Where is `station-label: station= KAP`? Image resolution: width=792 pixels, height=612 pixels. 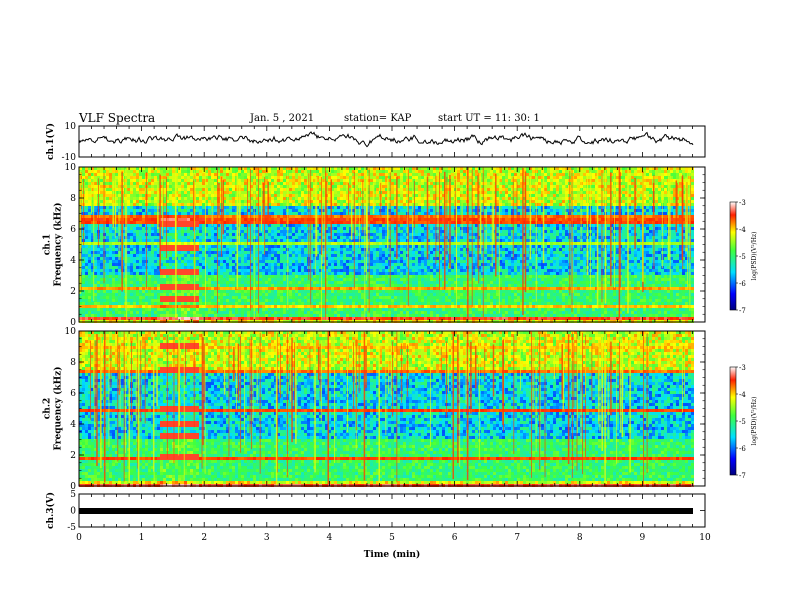
station-label: station= KAP is located at coordinates (377, 118).